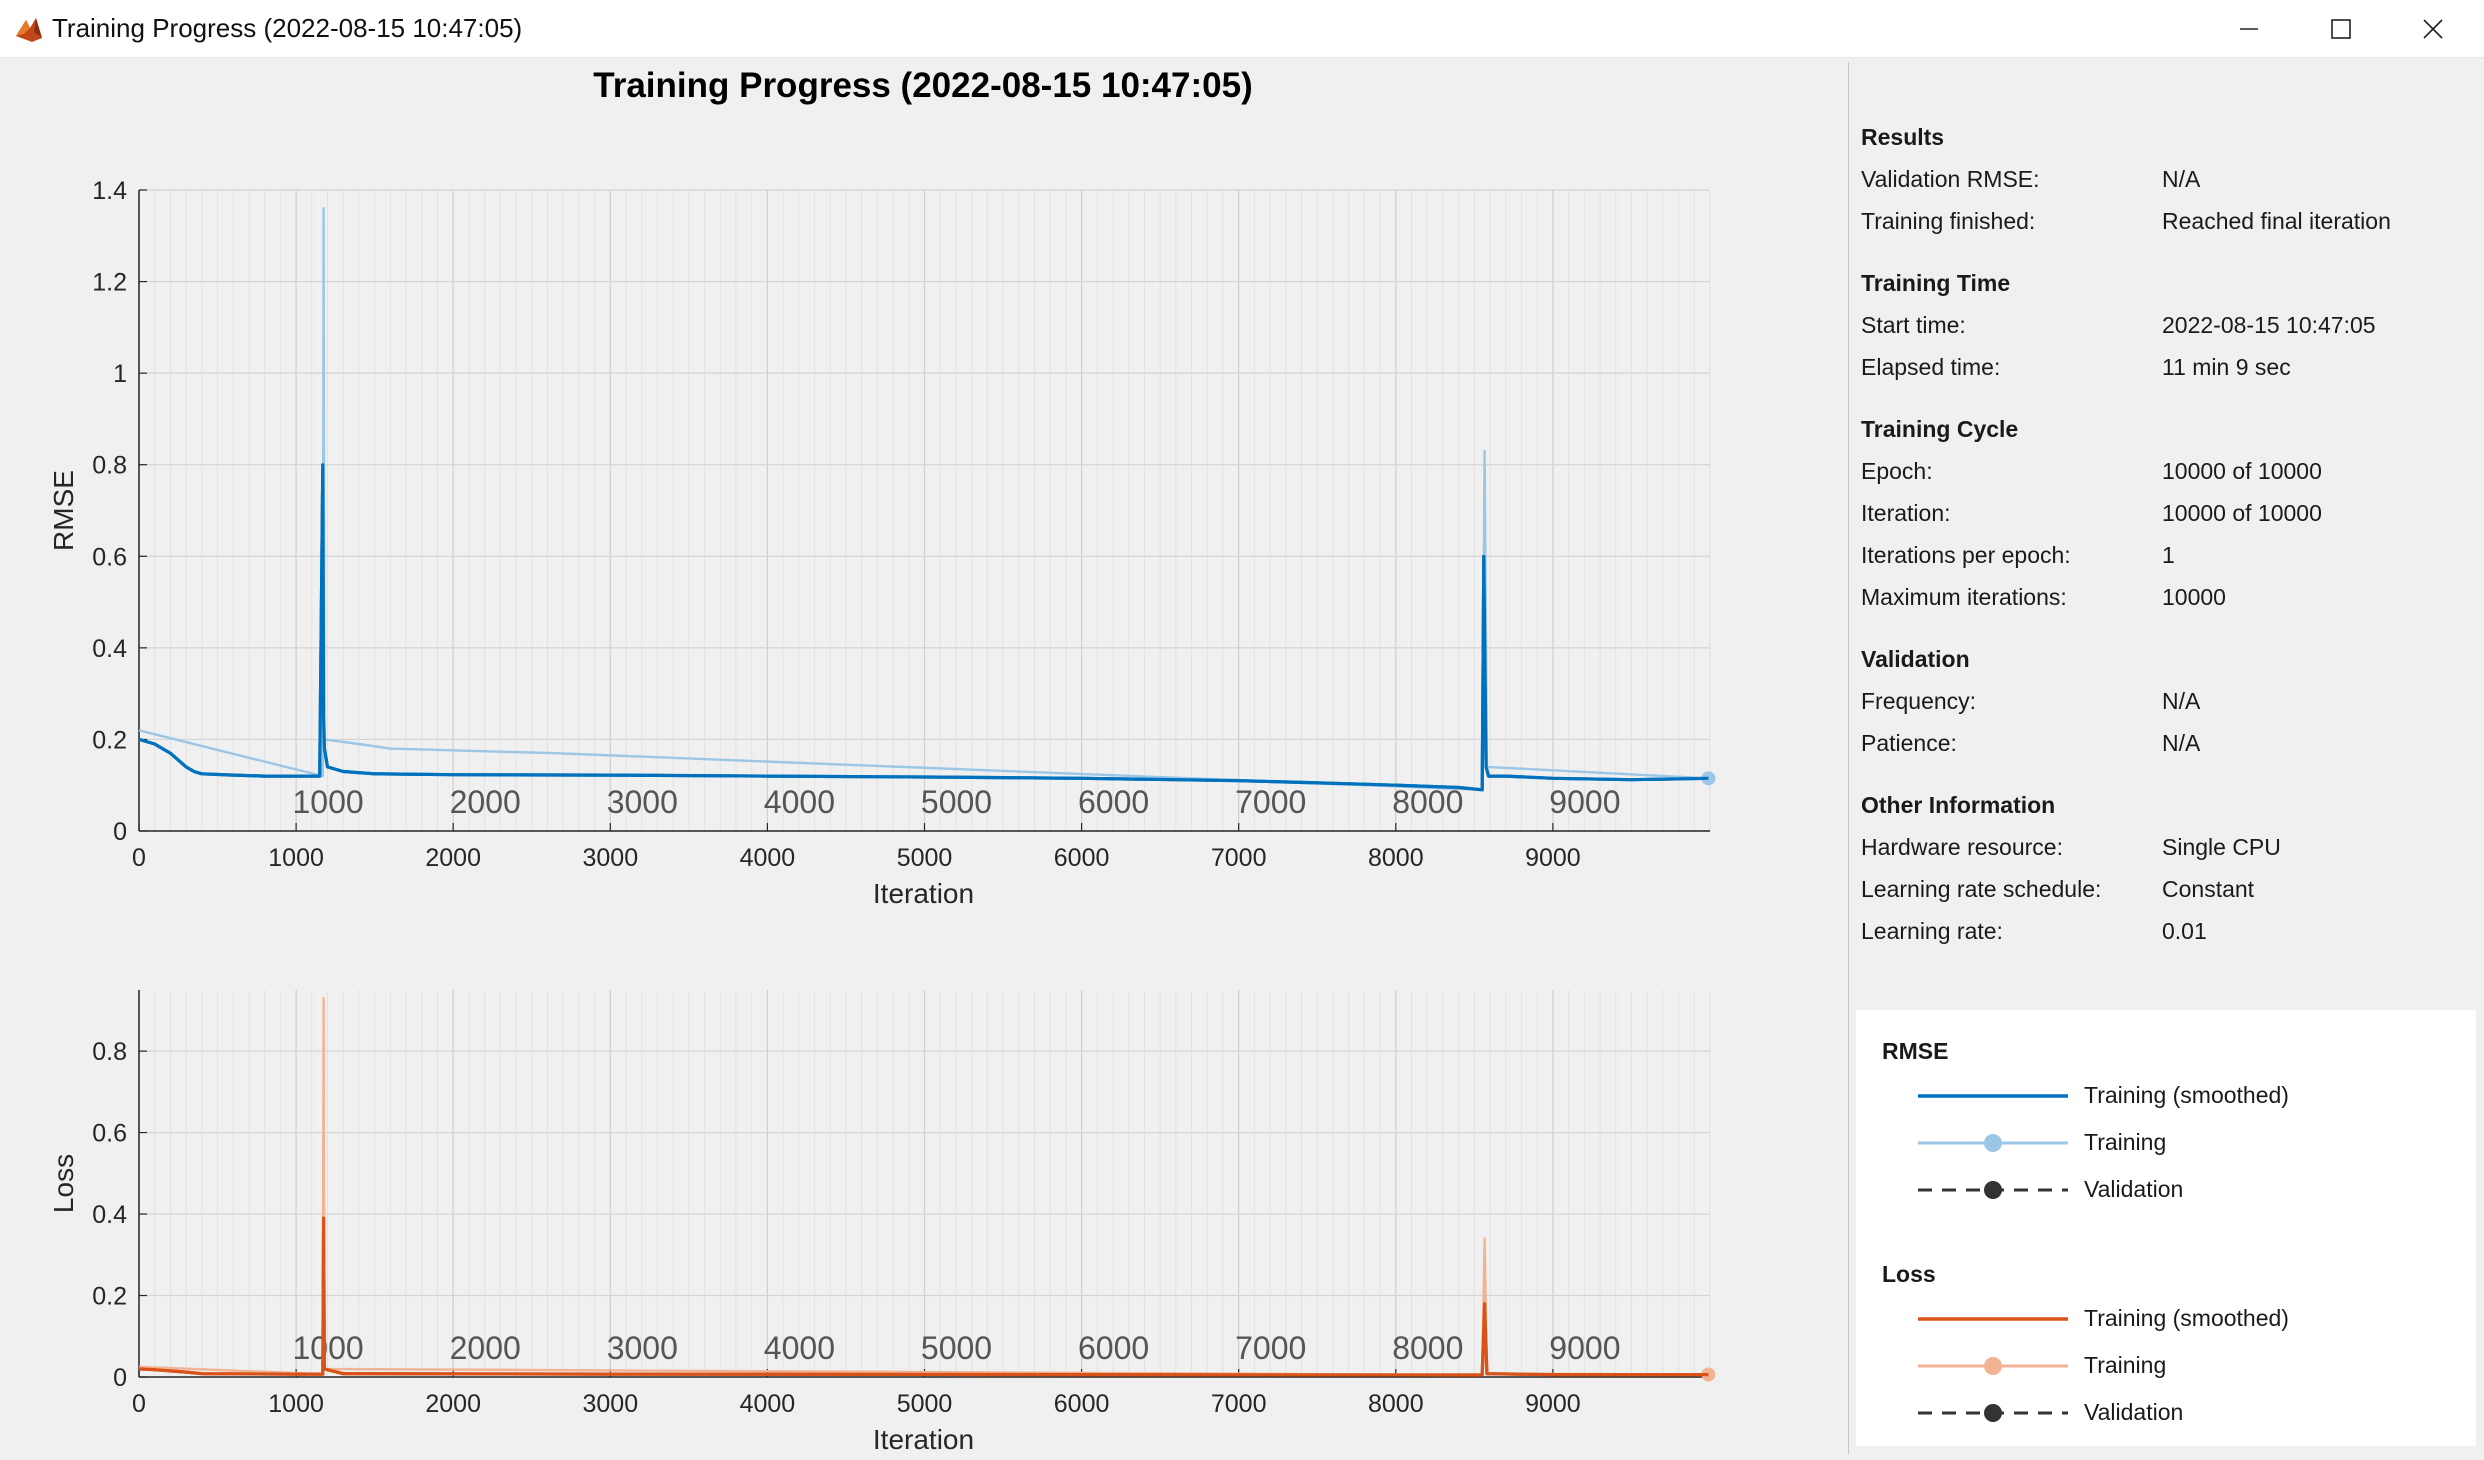 The width and height of the screenshot is (2484, 1460). What do you see at coordinates (1962, 847) in the screenshot?
I see `info-label: Hardware resource:` at bounding box center [1962, 847].